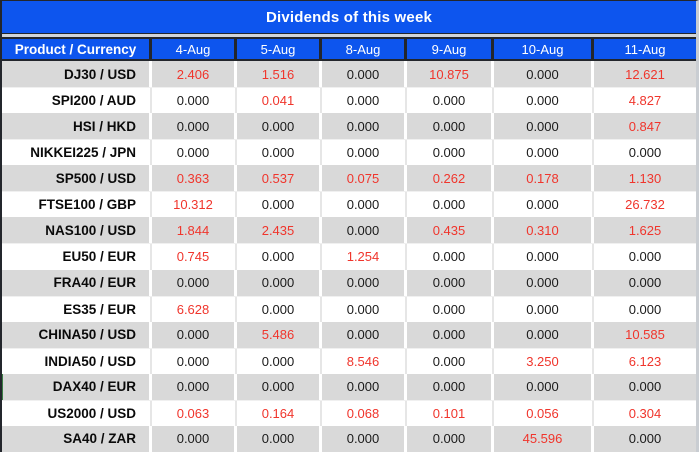 The height and width of the screenshot is (452, 699). I want to click on product-currency-label: NAS100 / USD, so click(75, 230).